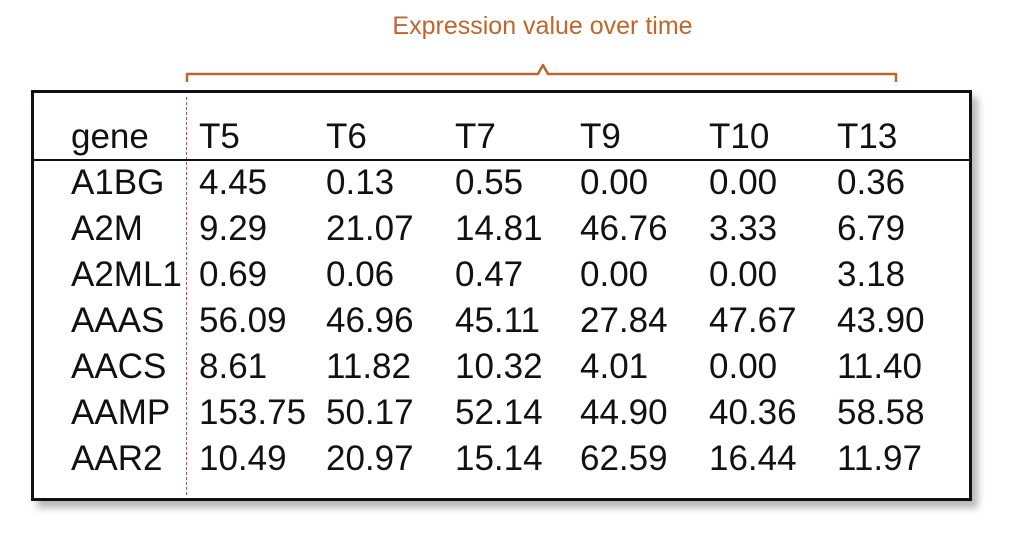 This screenshot has width=1014, height=538. I want to click on expression-value-cell: 62.59, so click(624, 458).